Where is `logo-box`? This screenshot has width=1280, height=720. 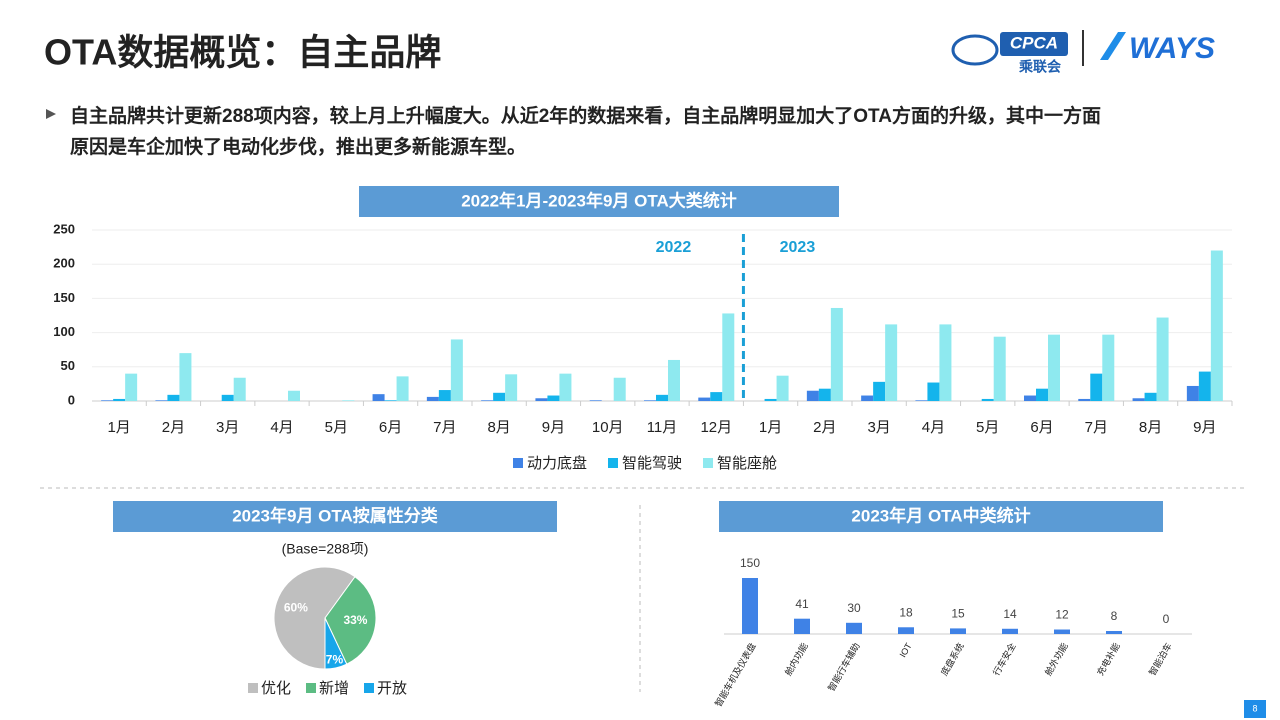
logo-box is located at coordinates (1034, 44).